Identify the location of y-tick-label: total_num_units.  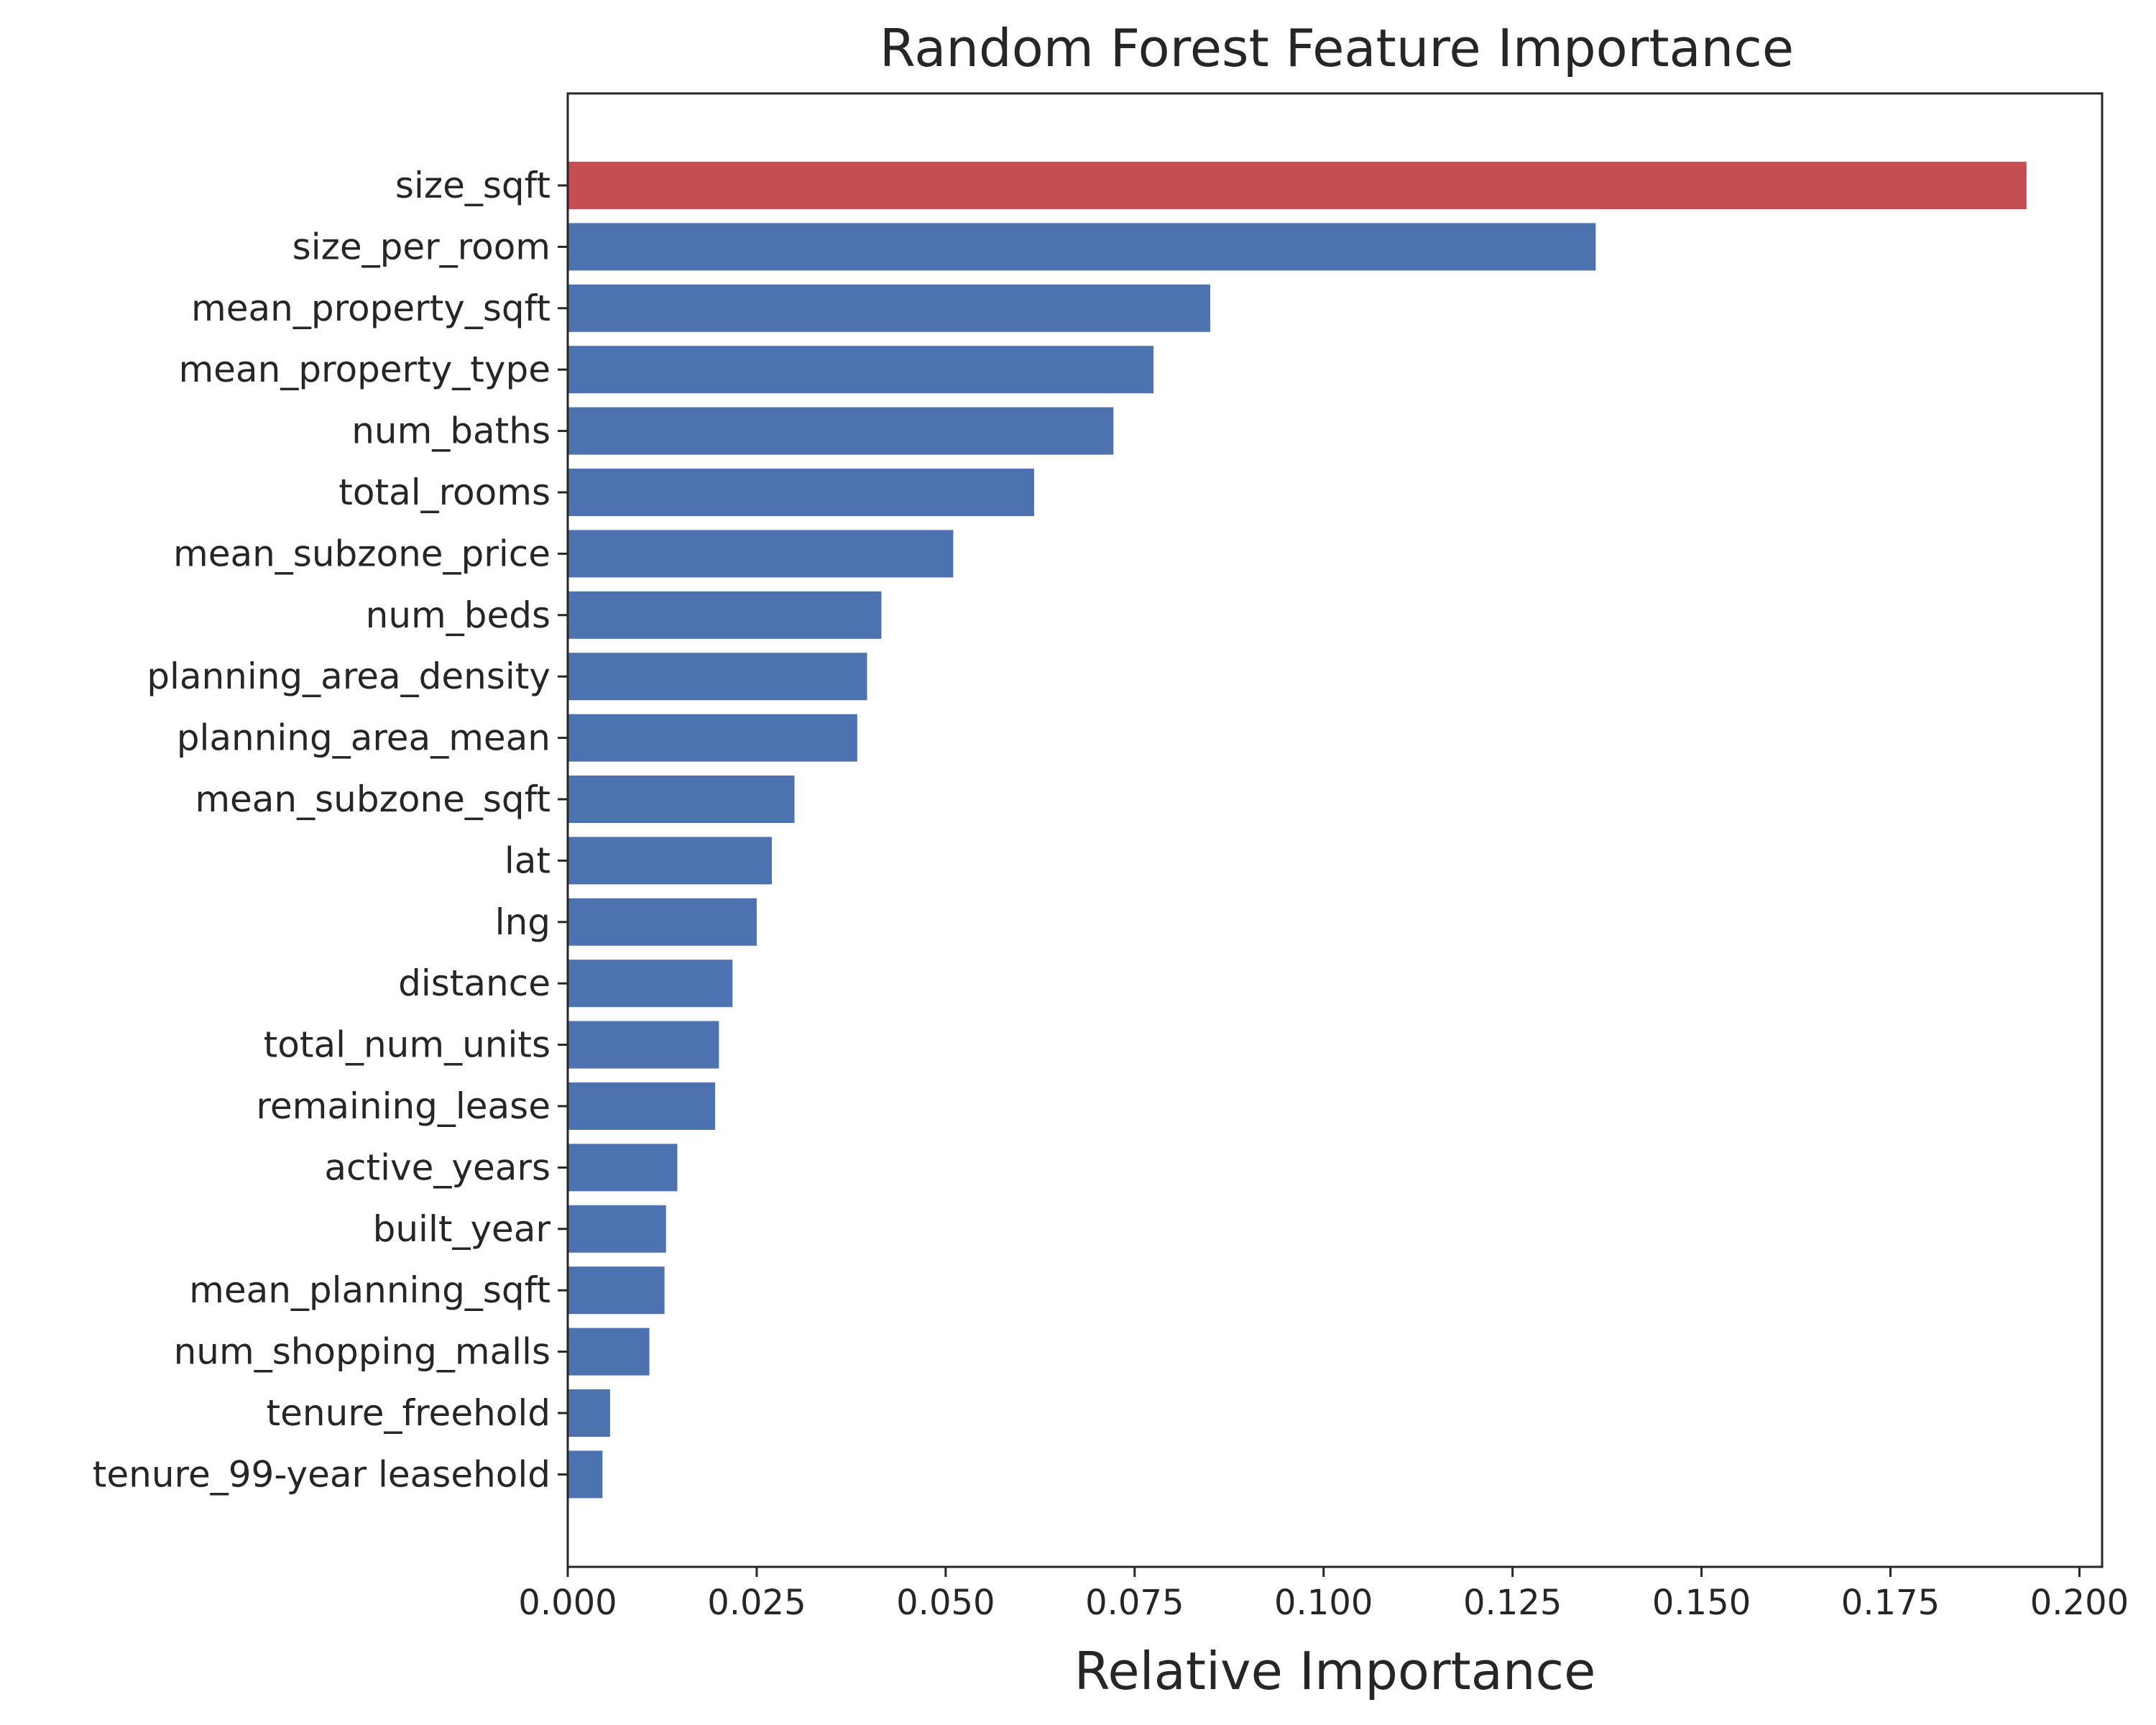
(407, 1045).